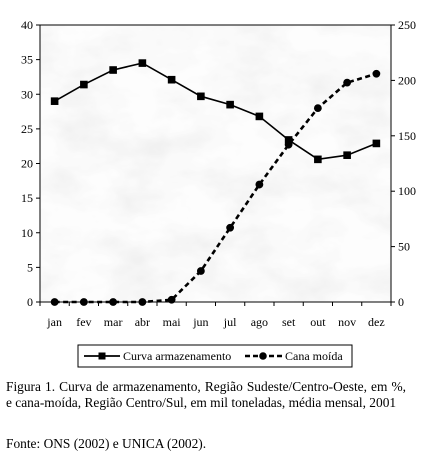 Image resolution: width=432 pixels, height=455 pixels. I want to click on left-tick-label: 15, so click(27, 198).